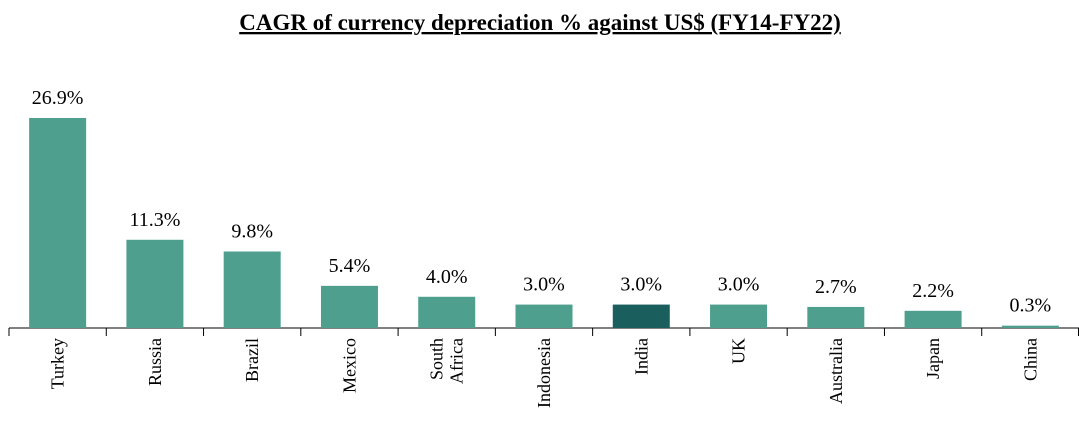 This screenshot has height=430, width=1079. Describe the element at coordinates (1031, 306) in the screenshot. I see `value-label: 0.3%` at that location.